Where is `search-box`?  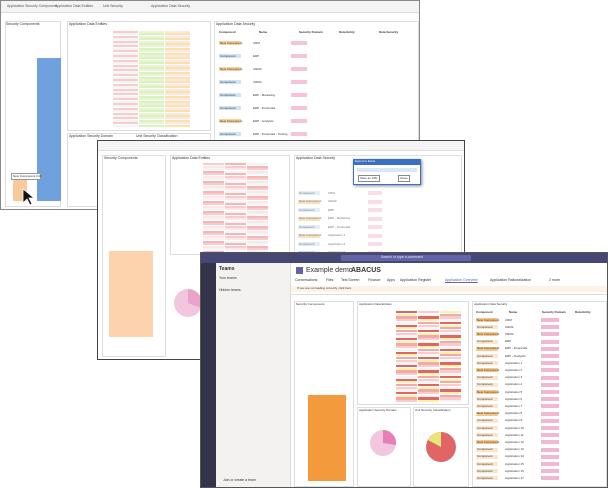 search-box is located at coordinates (406, 258).